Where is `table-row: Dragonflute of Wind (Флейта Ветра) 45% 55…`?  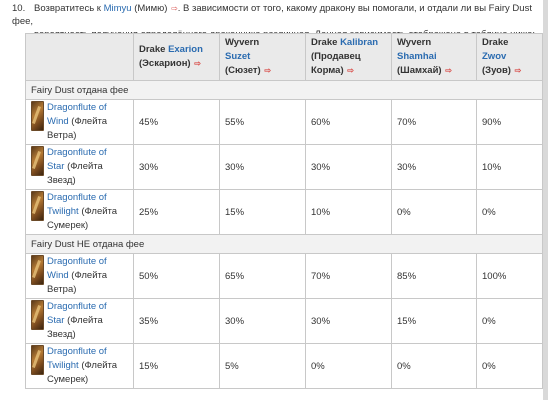
table-row: Dragonflute of Wind (Флейта Ветра) 45% 55… is located at coordinates (284, 122).